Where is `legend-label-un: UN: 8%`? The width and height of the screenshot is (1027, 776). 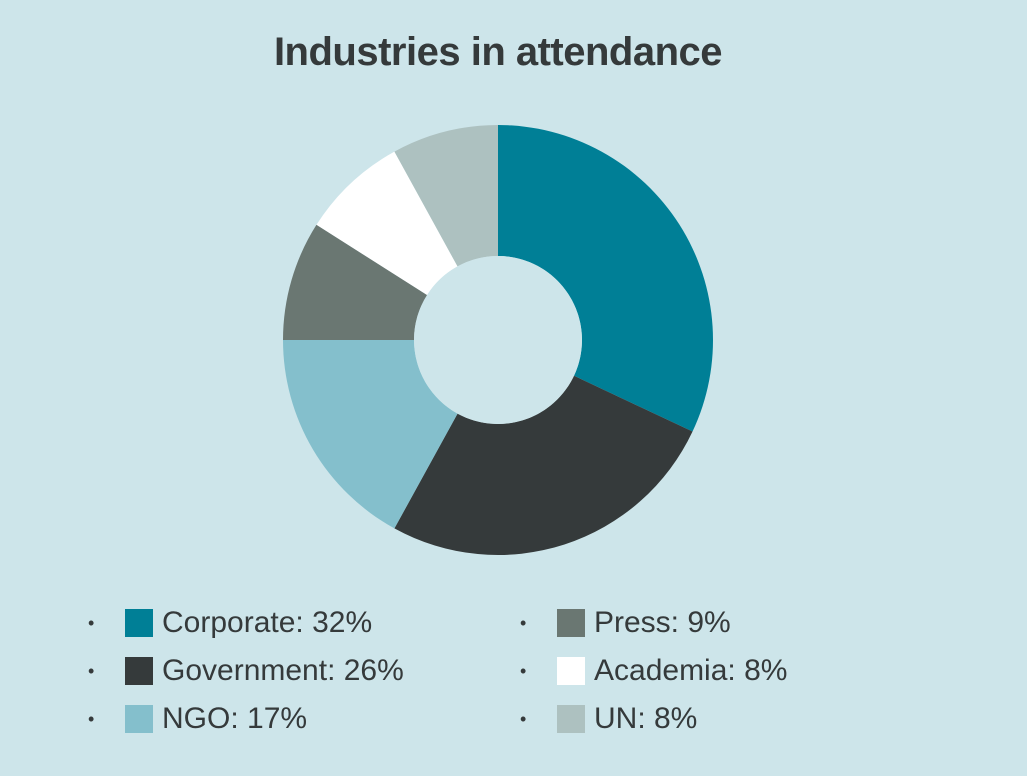 legend-label-un: UN: 8% is located at coordinates (646, 718).